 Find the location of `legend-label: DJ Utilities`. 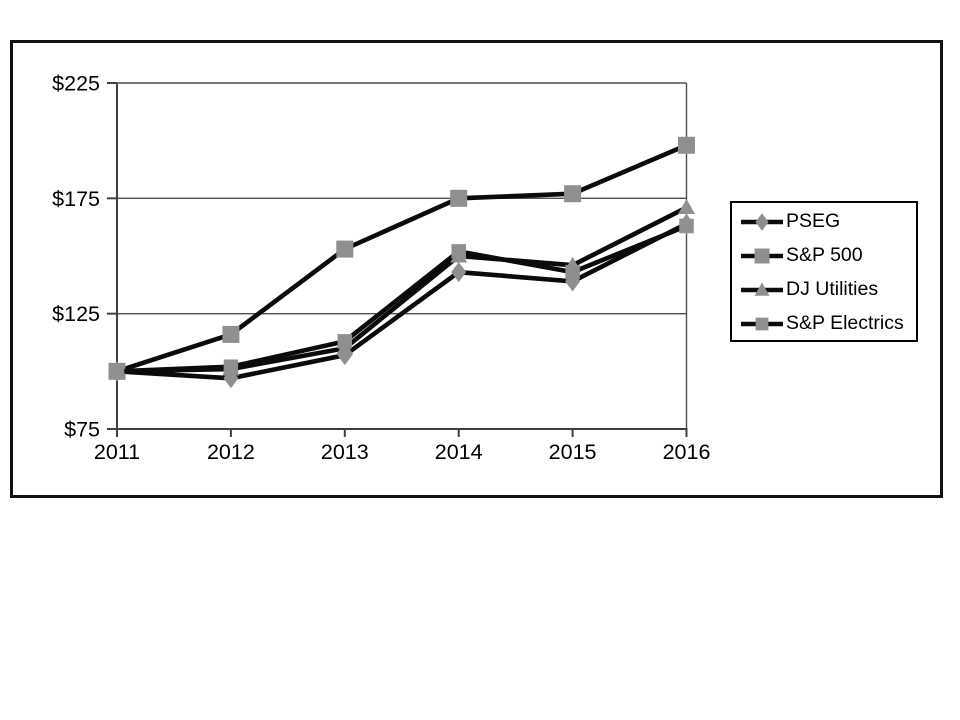

legend-label: DJ Utilities is located at coordinates (832, 289).